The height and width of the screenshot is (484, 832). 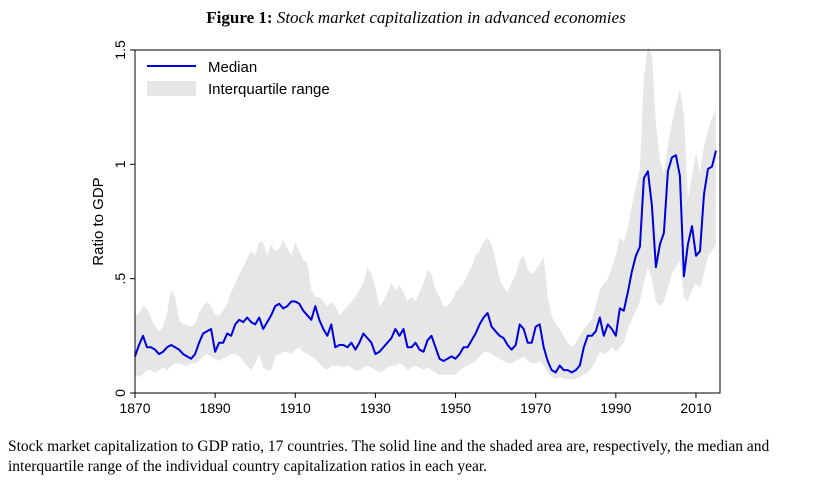 I want to click on y-tick-label-0: 0, so click(x=120, y=393).